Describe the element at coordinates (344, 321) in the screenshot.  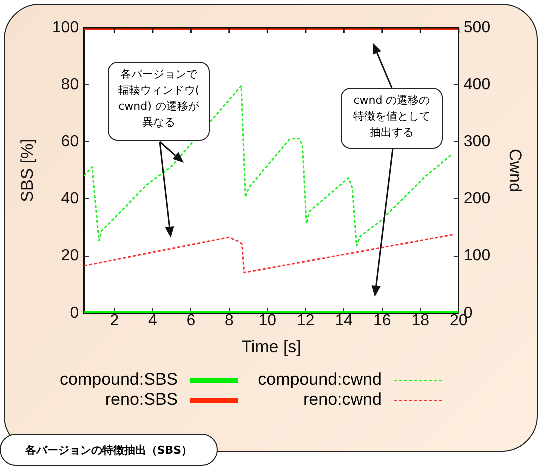
I see `x-tick-label: 14` at that location.